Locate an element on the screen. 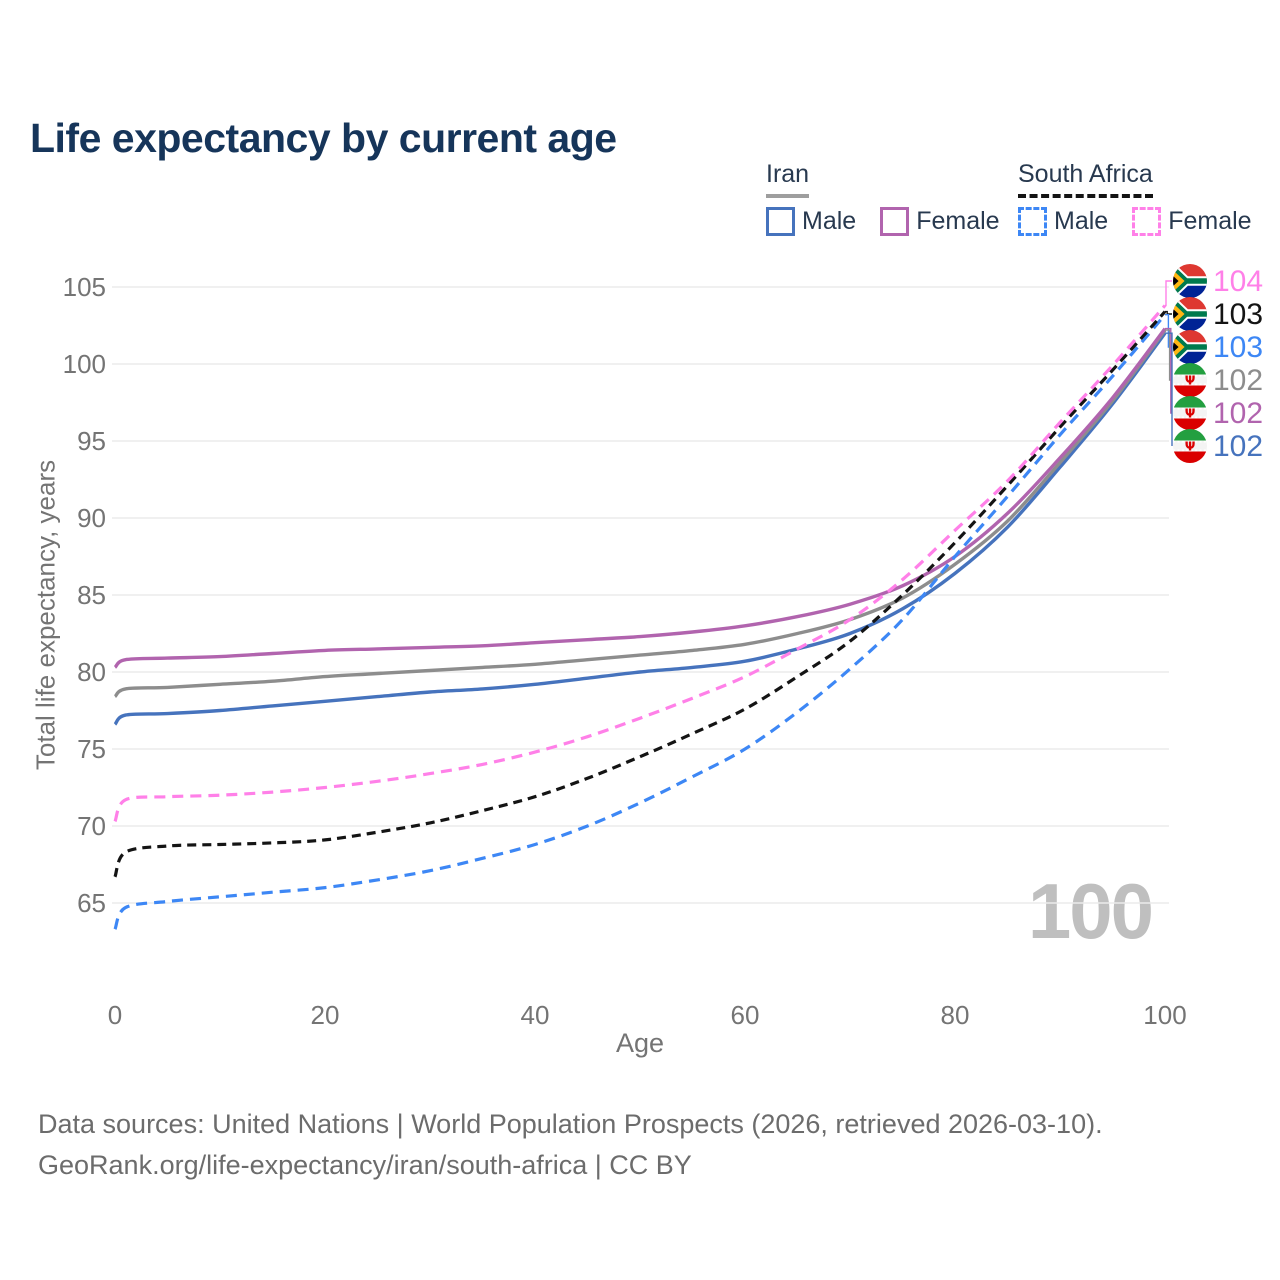  end-value-label-iran-all: 102 is located at coordinates (1238, 380).